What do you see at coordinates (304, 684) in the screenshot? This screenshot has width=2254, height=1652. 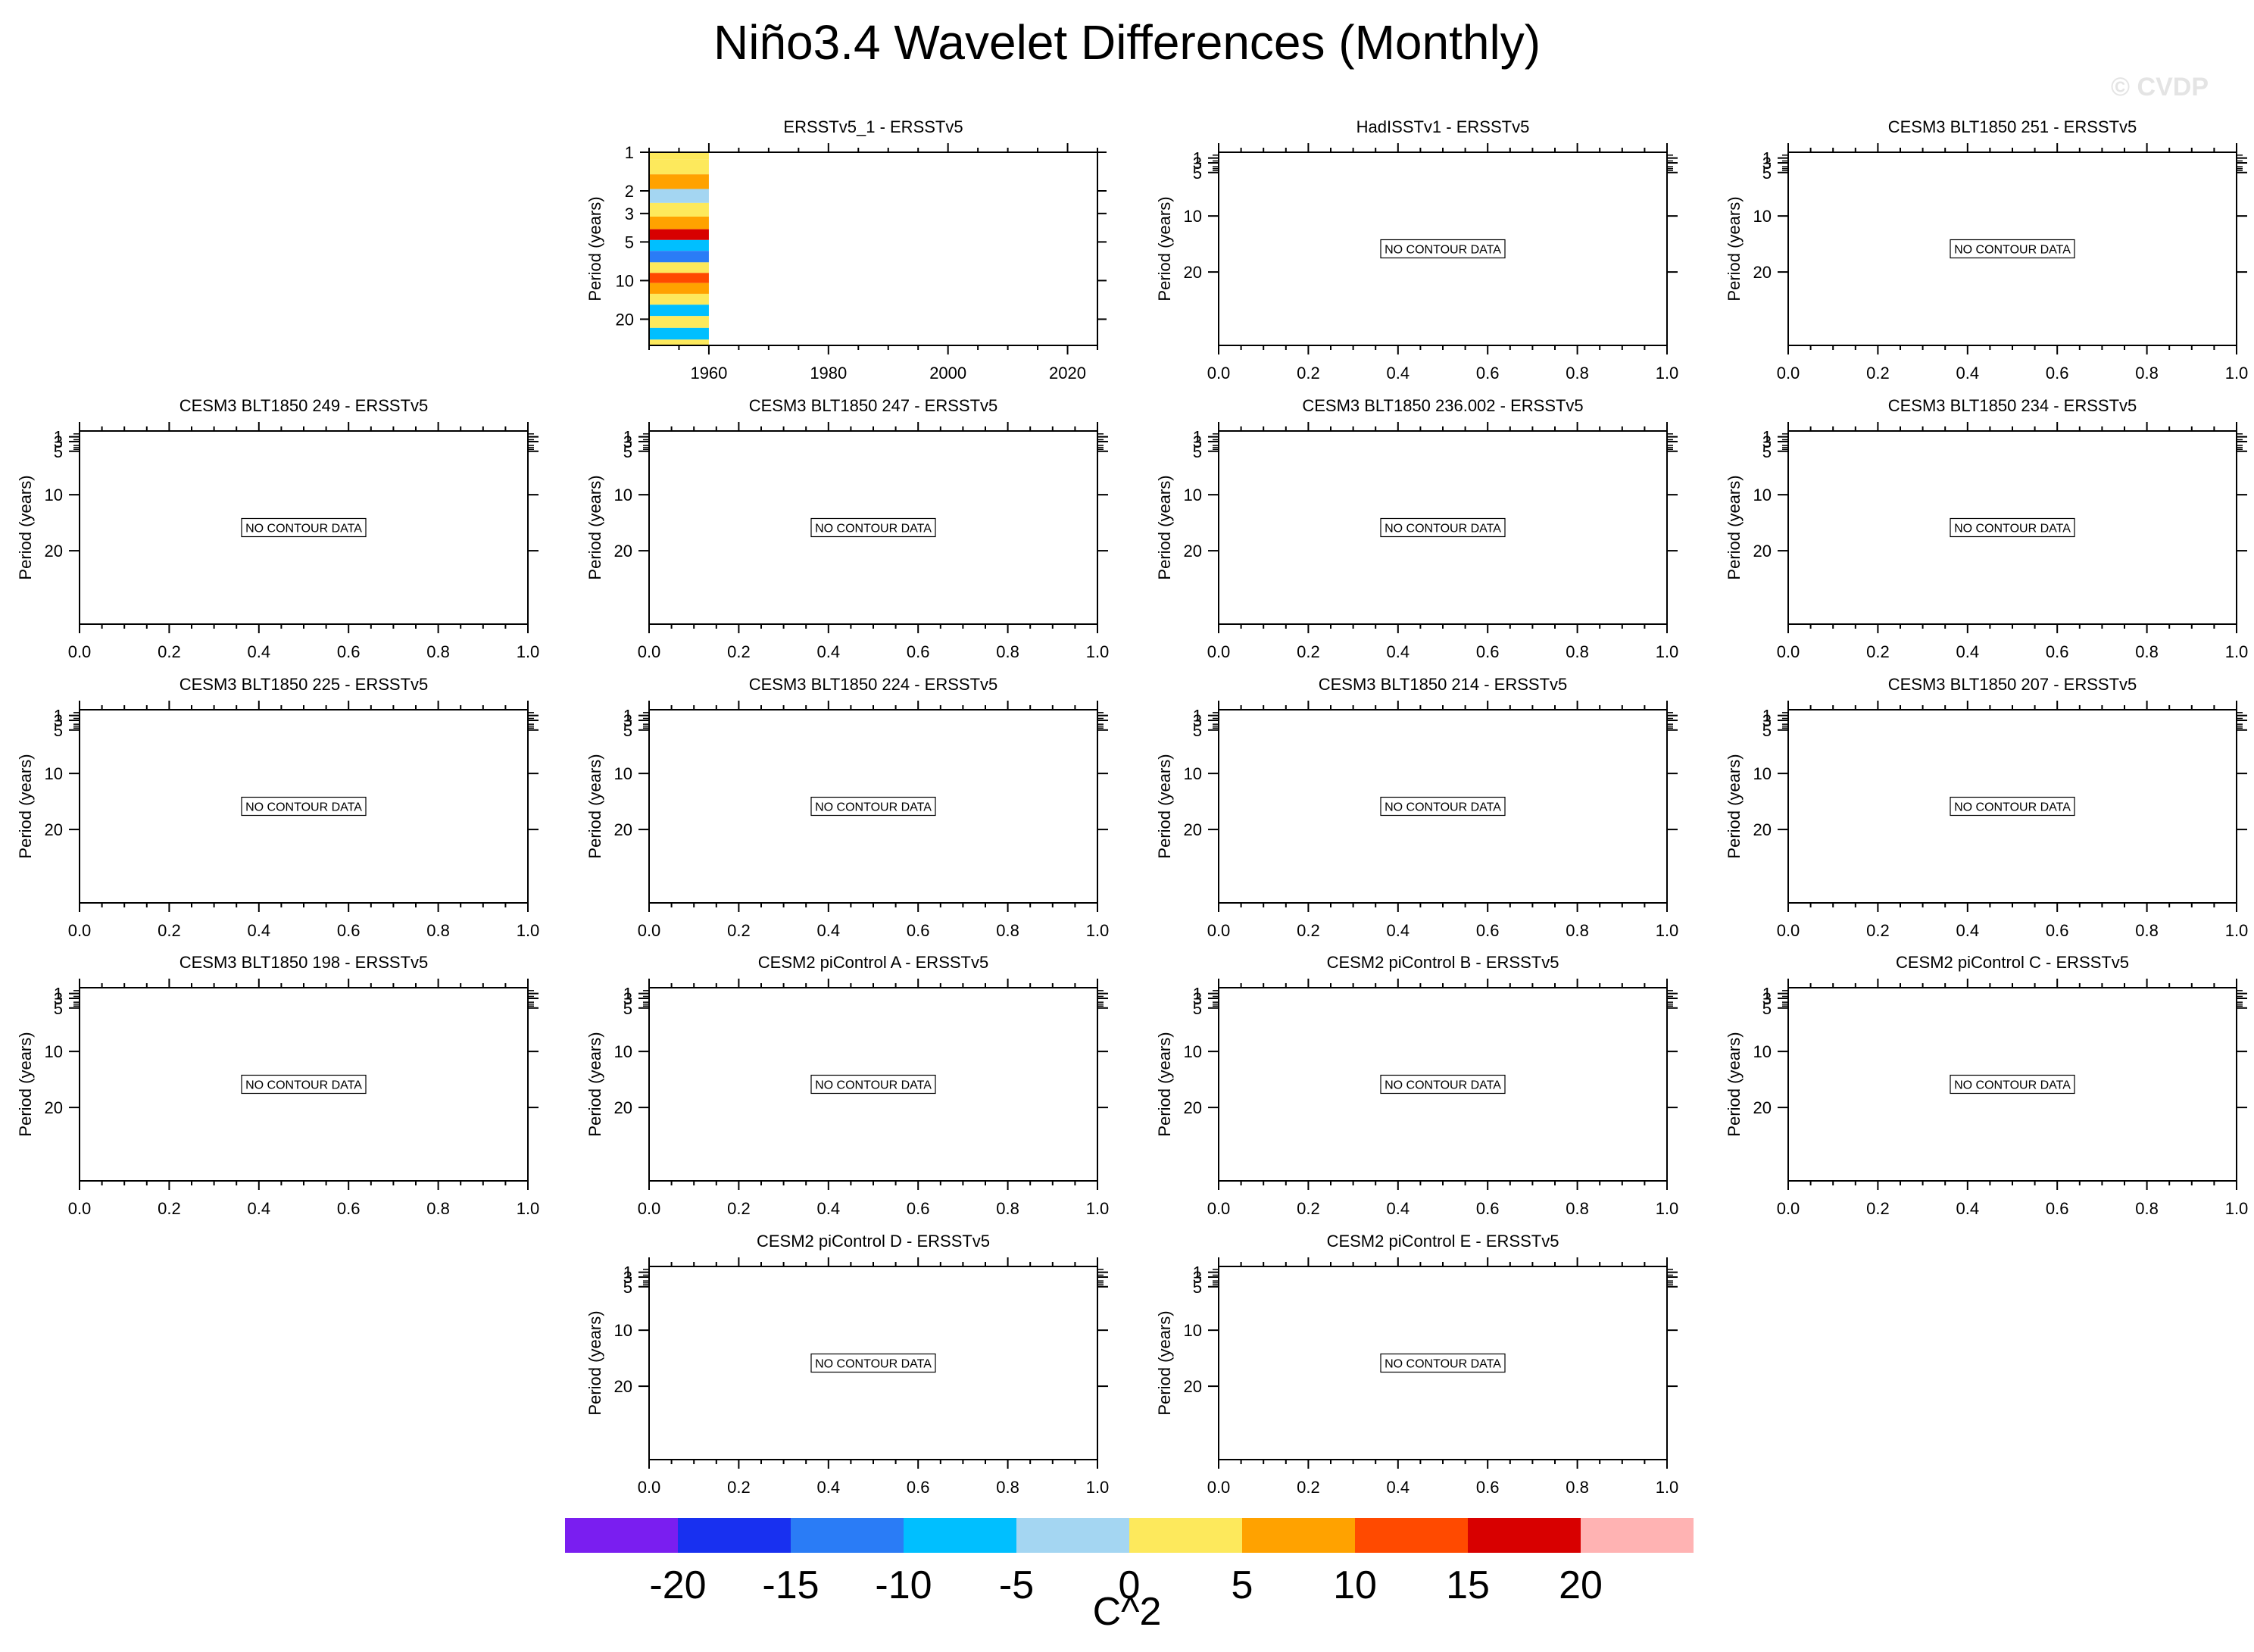 I see `panel-title: CESM3 BLT1850 225 - ERSSTv5` at bounding box center [304, 684].